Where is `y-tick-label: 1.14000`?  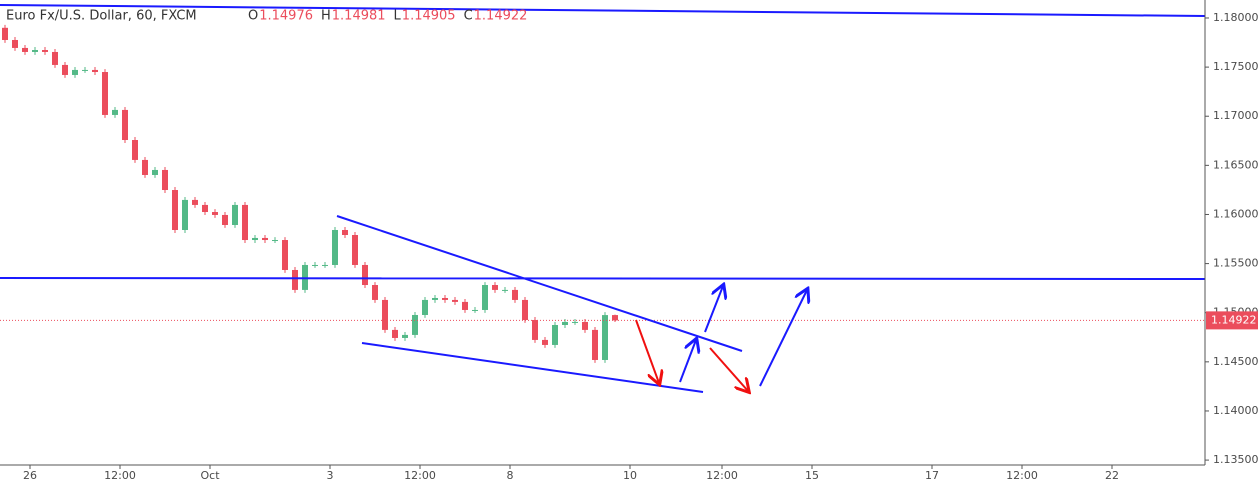
y-tick-label: 1.14000 is located at coordinates (1235, 410).